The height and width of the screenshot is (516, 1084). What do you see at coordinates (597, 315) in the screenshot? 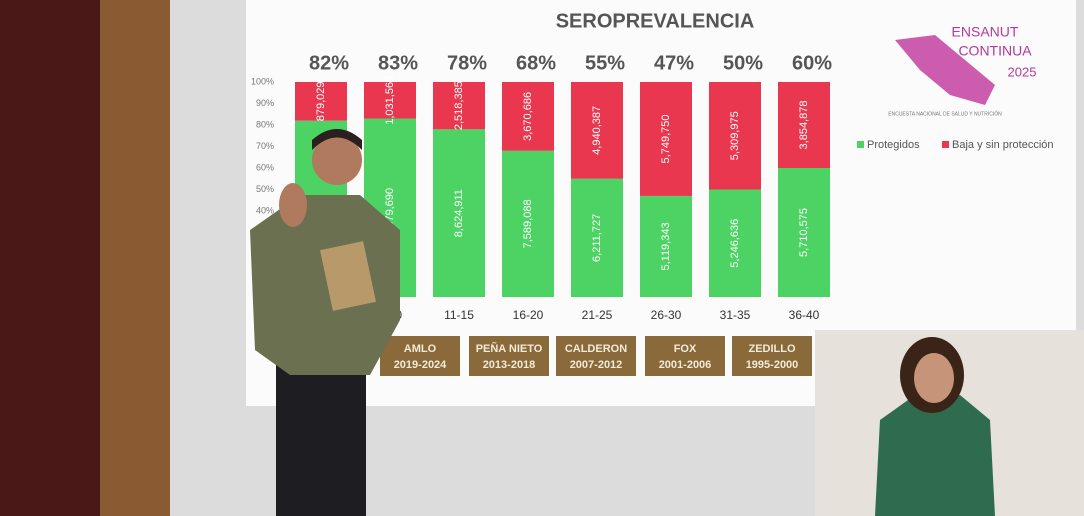
I see `x-tick-label: 21-25` at bounding box center [597, 315].